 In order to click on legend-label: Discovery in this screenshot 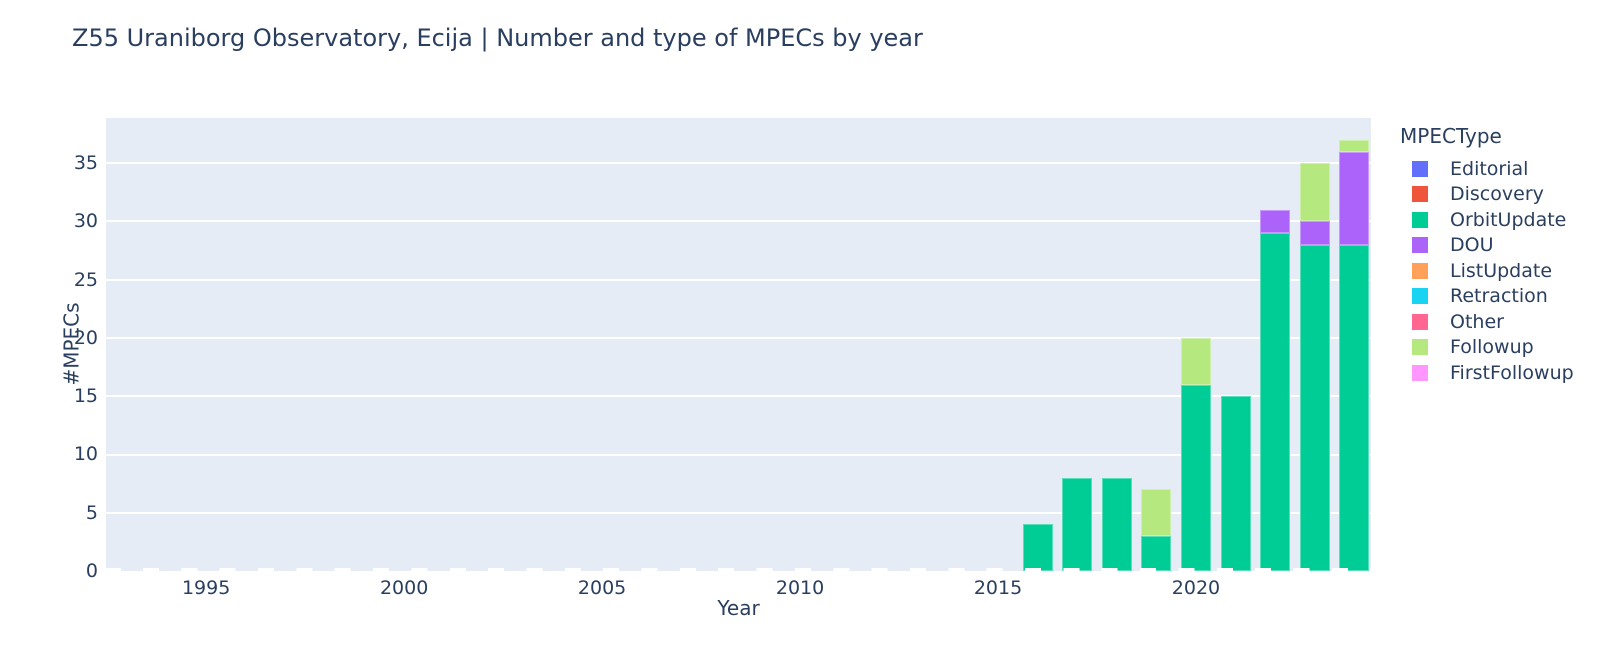, I will do `click(1497, 194)`.